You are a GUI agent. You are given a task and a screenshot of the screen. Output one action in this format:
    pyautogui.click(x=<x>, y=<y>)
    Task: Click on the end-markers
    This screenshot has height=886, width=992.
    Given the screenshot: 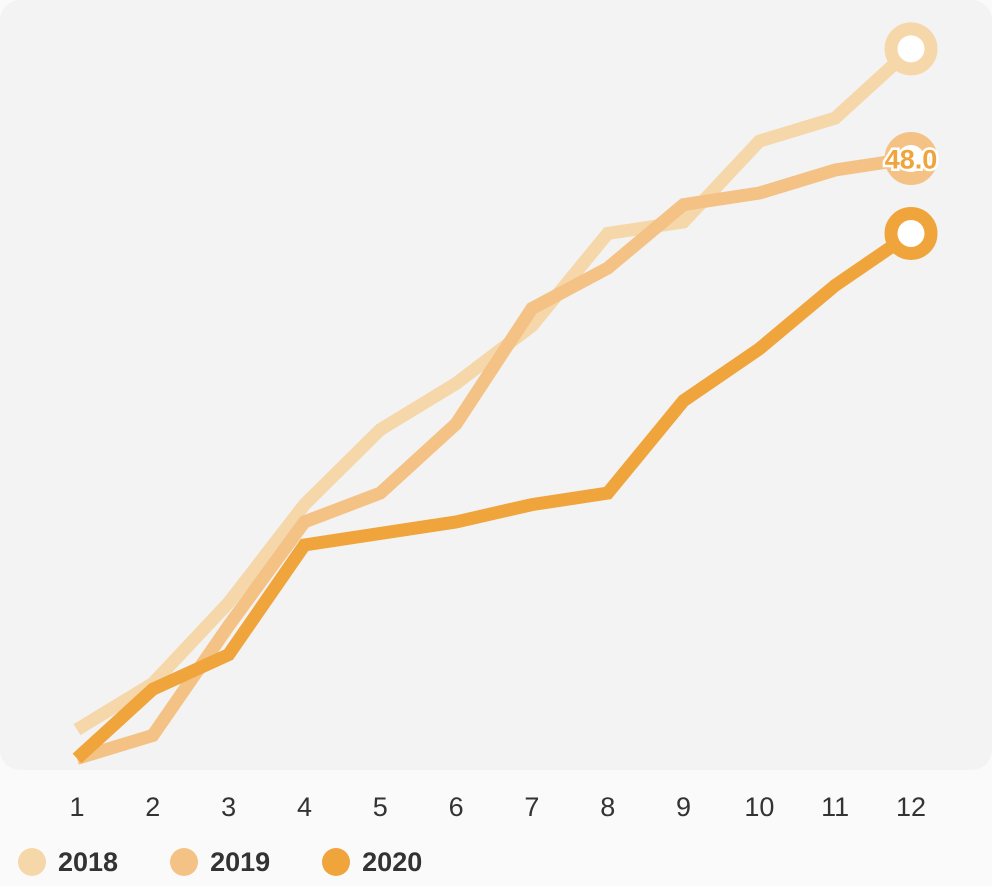 What is the action you would take?
    pyautogui.click(x=911, y=141)
    